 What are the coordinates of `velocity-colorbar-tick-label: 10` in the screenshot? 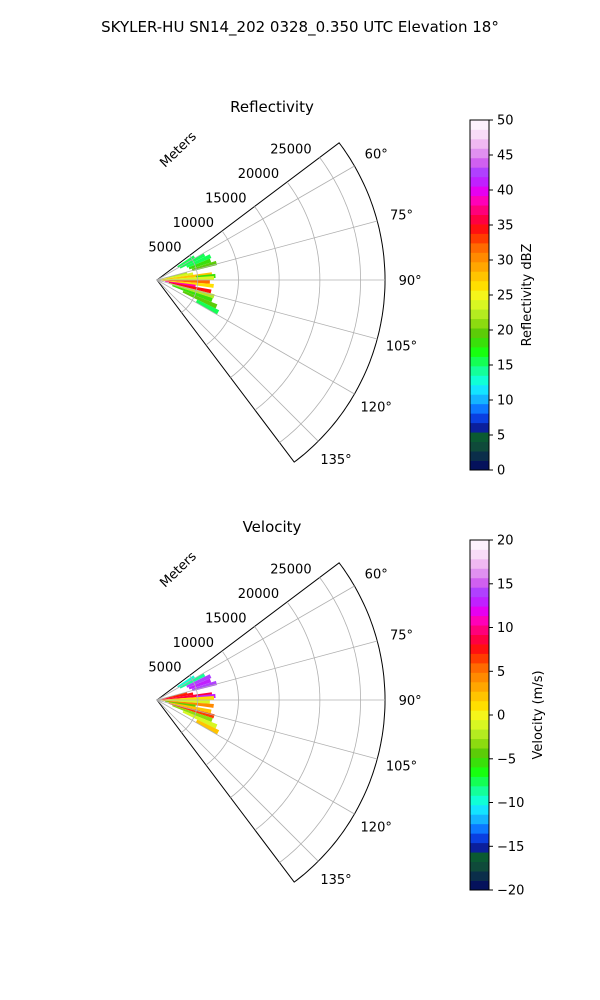 It's located at (505, 628).